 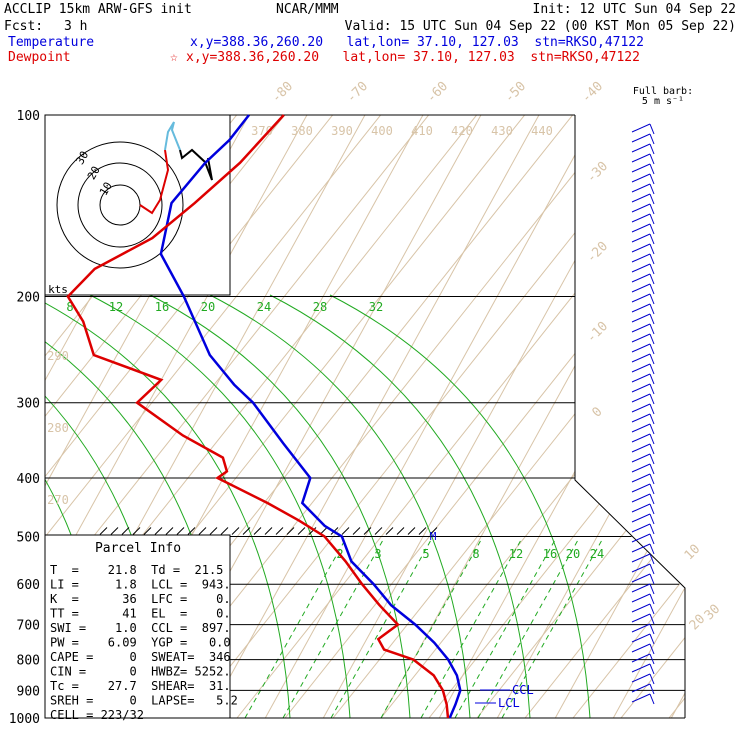 I want to click on mixing-ratio-label: 24, so click(x=597, y=554).